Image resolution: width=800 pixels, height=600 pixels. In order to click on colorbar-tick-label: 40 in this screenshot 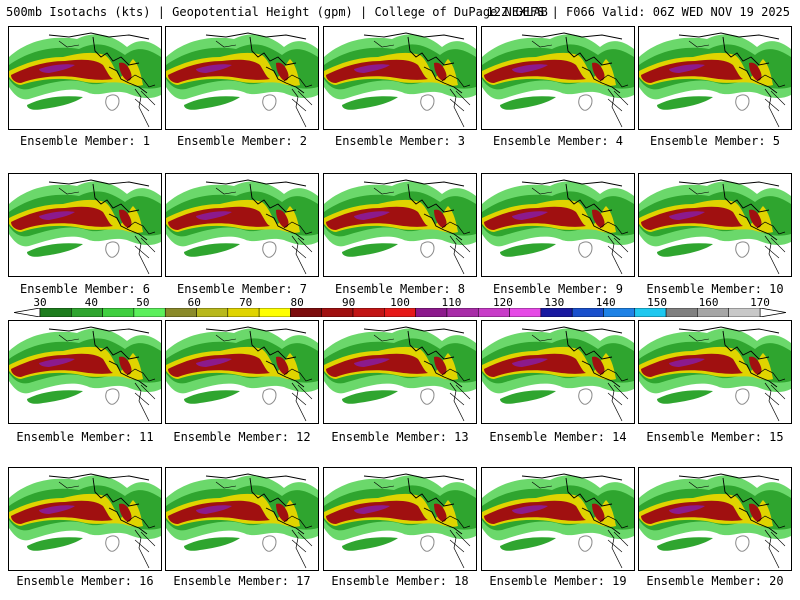, I will do `click(91, 302)`.